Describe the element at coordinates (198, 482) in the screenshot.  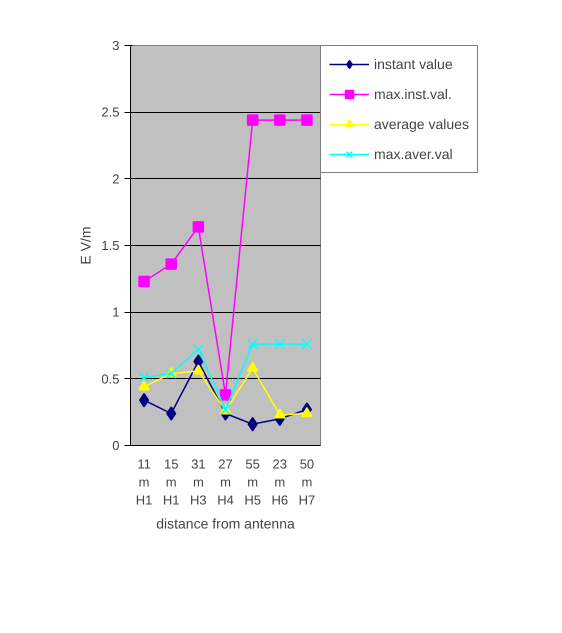
I see `x-tick-label: 31 m H3` at that location.